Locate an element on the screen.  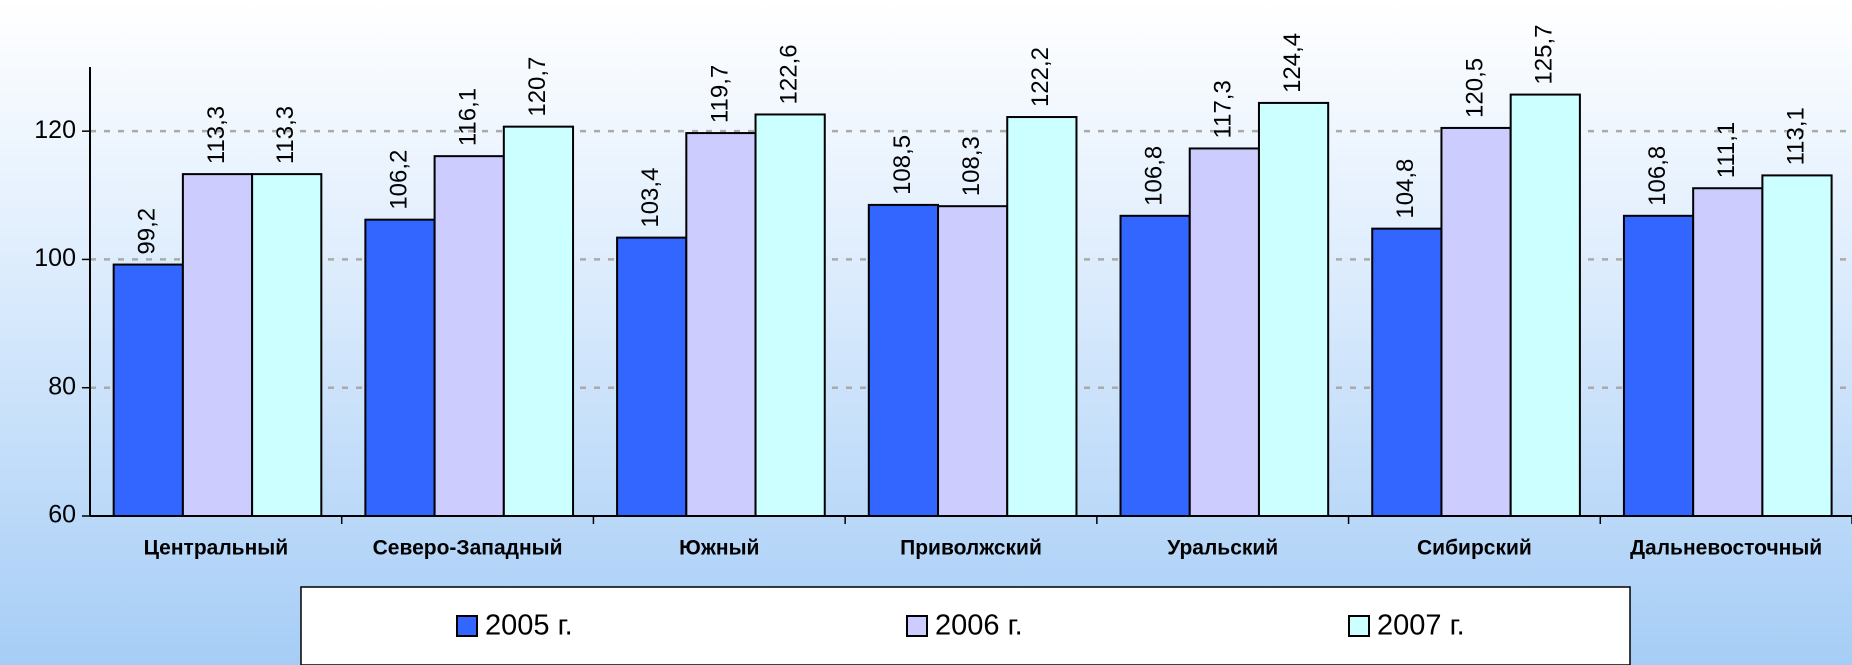
legend-box is located at coordinates (965, 625).